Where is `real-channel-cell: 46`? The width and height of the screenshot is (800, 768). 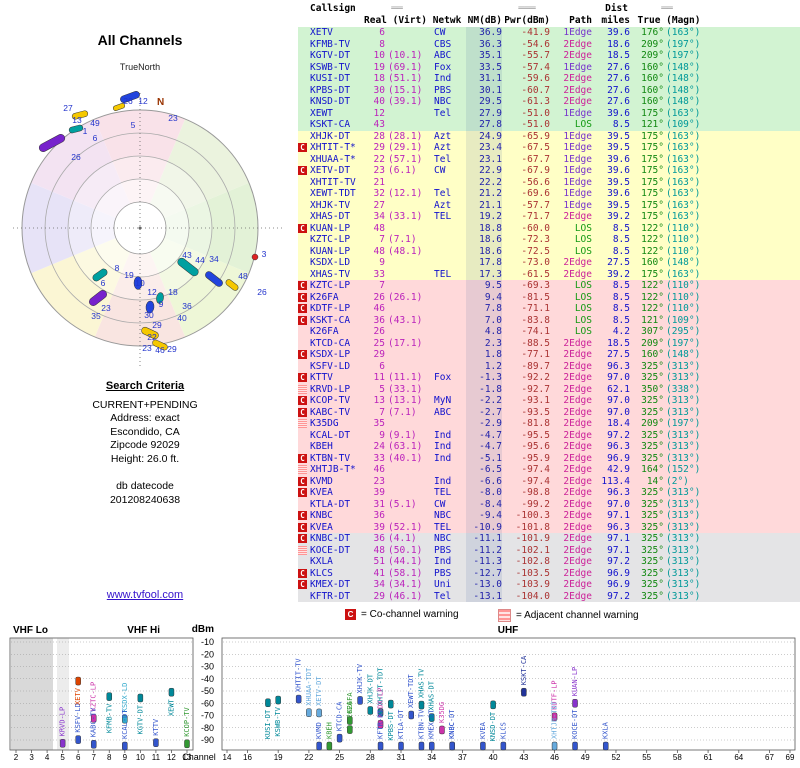
real-channel-cell: 46 is located at coordinates (379, 469).